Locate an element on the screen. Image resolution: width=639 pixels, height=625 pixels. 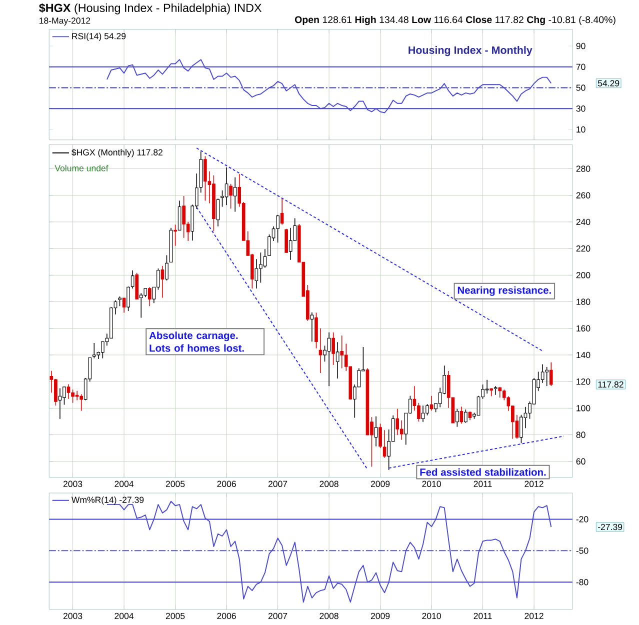
y-tick-label: 180 is located at coordinates (583, 301).